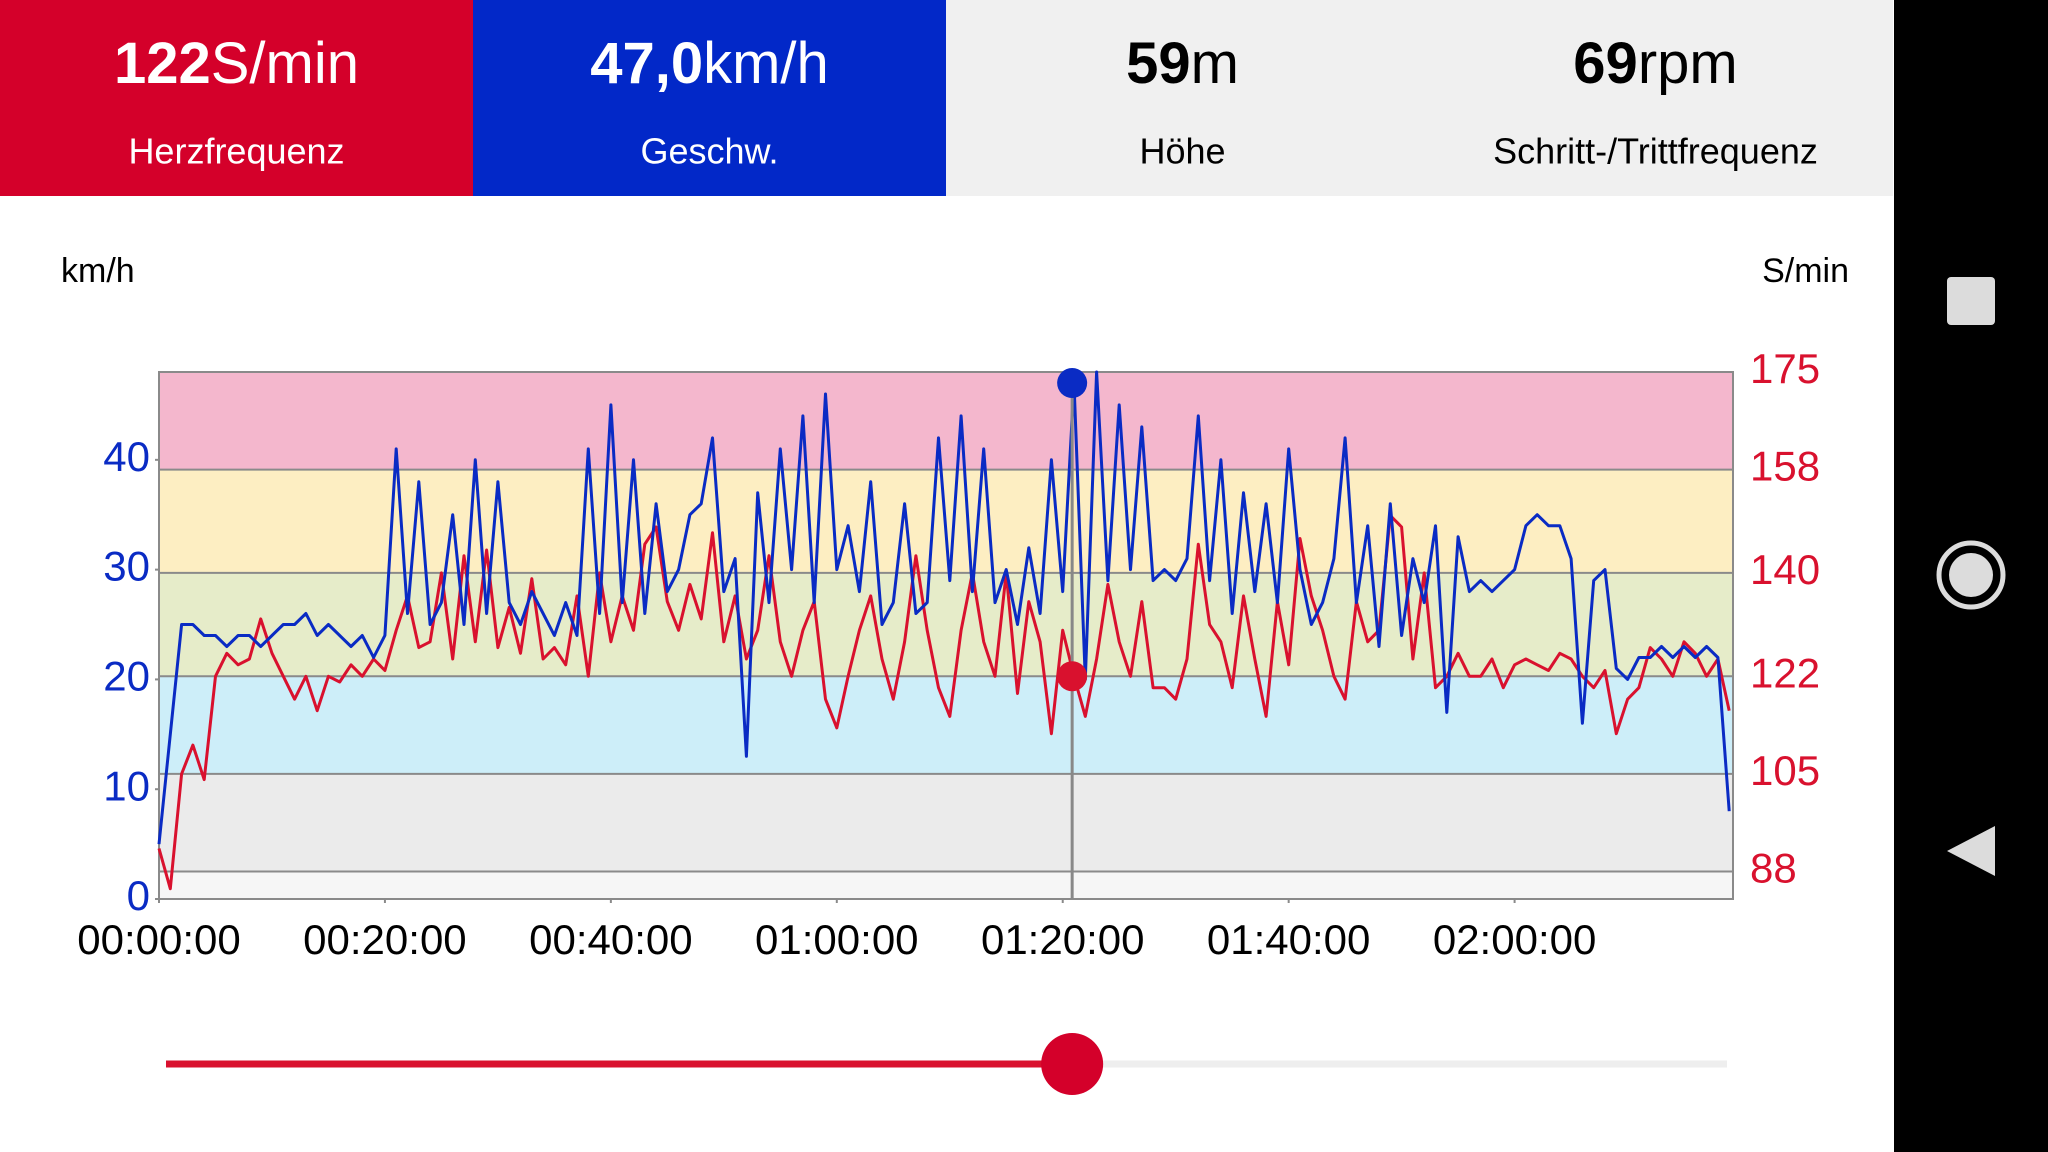 The height and width of the screenshot is (1152, 2048). Describe the element at coordinates (285, 63) in the screenshot. I see `metric-unit: S/min` at that location.